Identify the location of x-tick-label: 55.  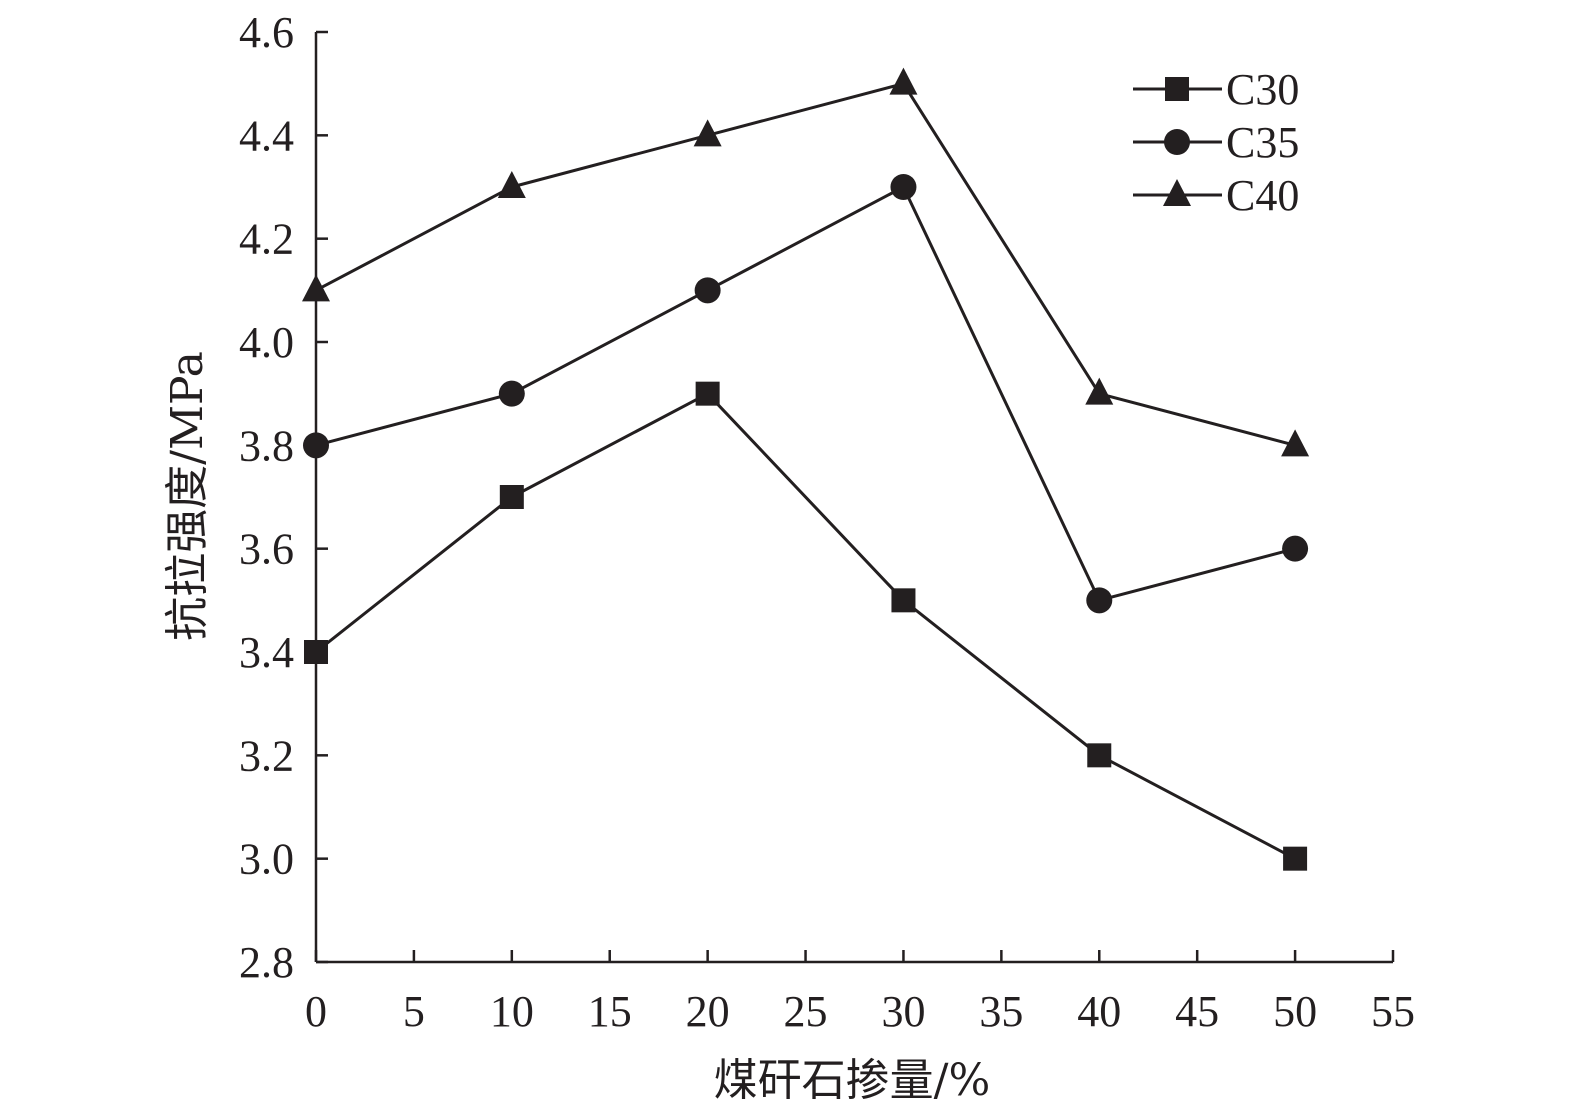
(1393, 1011).